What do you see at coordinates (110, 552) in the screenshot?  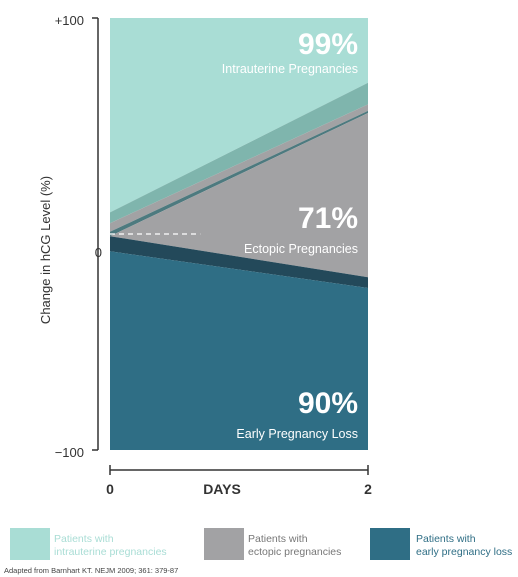 I see `legend-intrauterine-line2: intrauterine pregnancies` at bounding box center [110, 552].